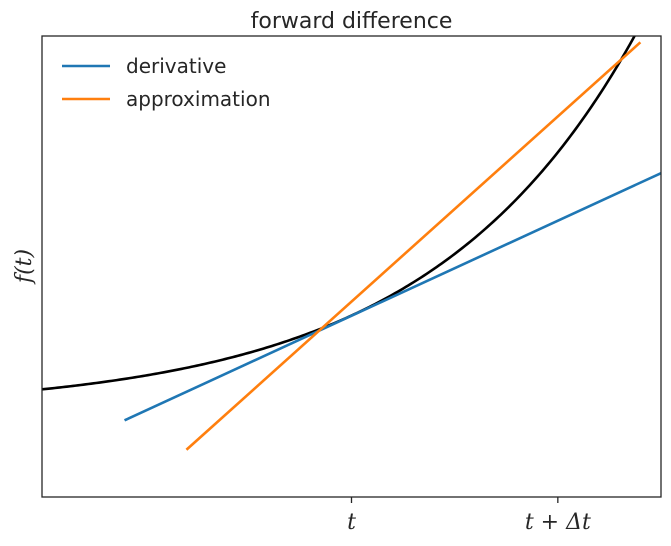 The width and height of the screenshot is (671, 546). Describe the element at coordinates (469, 516) in the screenshot. I see `x-axis-ticks: t t + Δt` at that location.